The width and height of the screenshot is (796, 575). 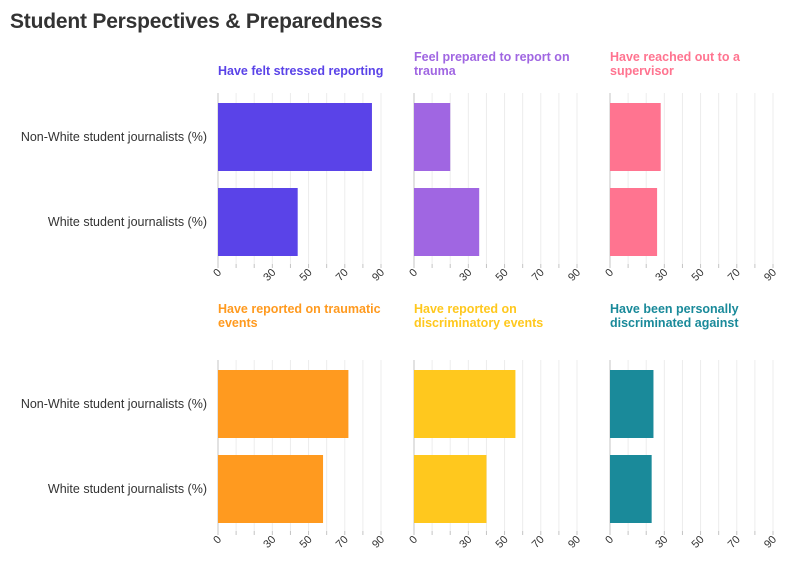 What do you see at coordinates (675, 57) in the screenshot?
I see `panel-title-line: Have reached out to a` at bounding box center [675, 57].